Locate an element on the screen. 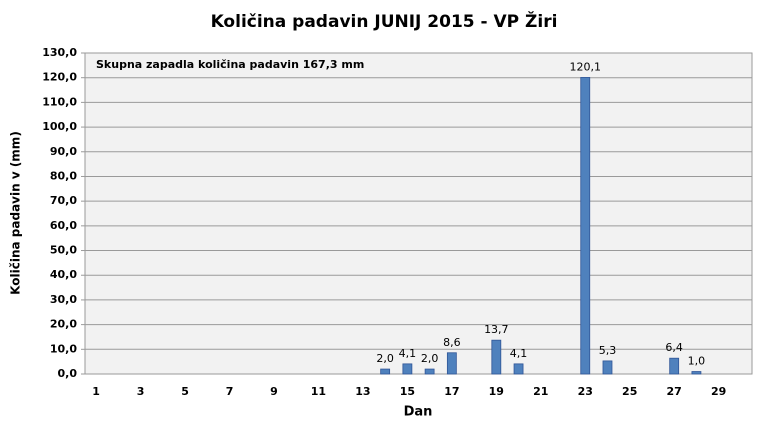 This screenshot has width=768, height=439. x-tick-label: 9 is located at coordinates (274, 391).